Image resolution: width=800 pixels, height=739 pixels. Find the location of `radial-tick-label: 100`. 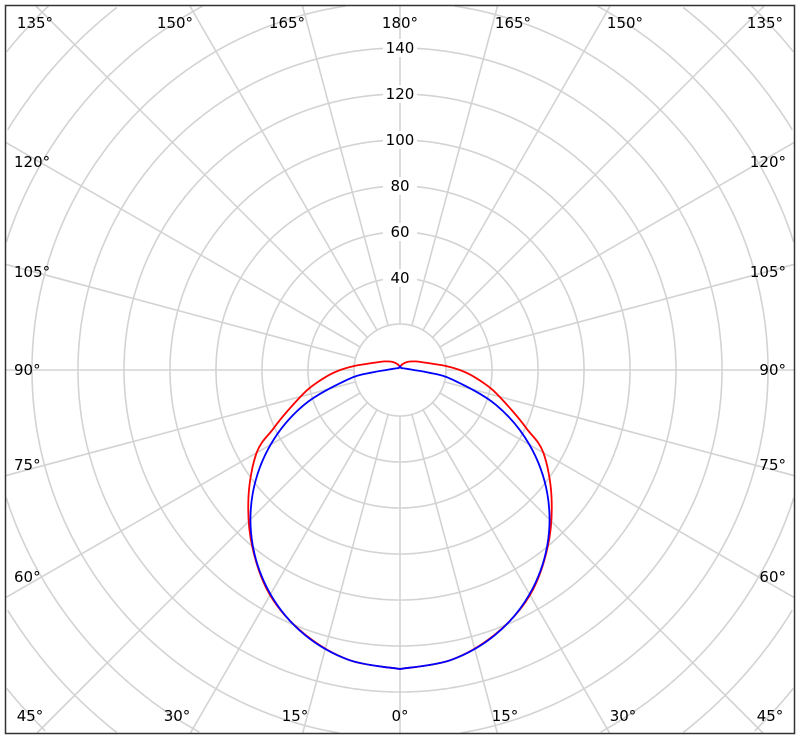

radial-tick-label: 100 is located at coordinates (400, 140).